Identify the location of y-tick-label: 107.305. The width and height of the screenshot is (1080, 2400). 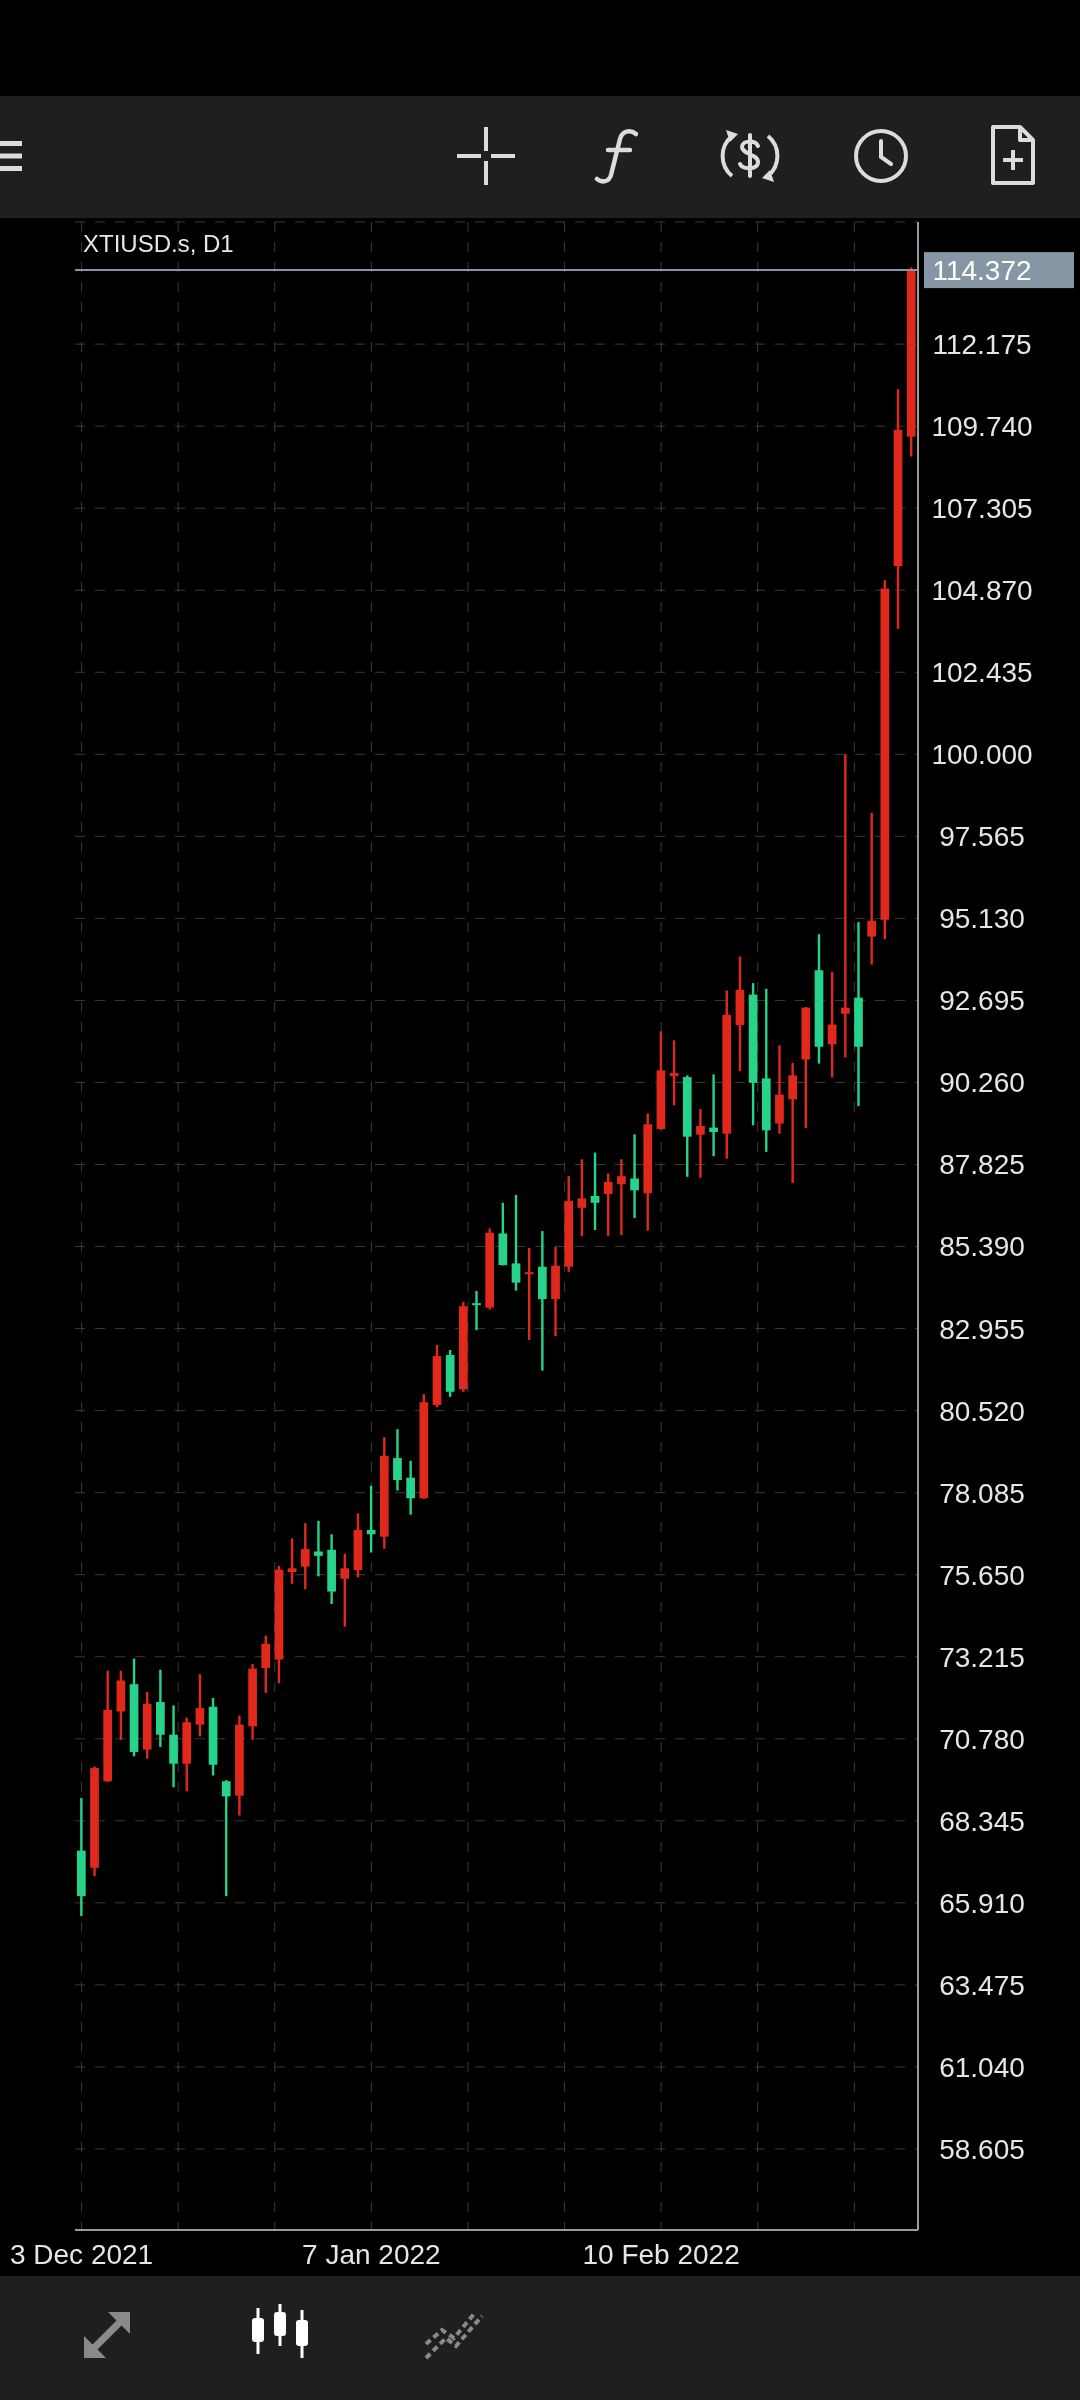
(982, 509).